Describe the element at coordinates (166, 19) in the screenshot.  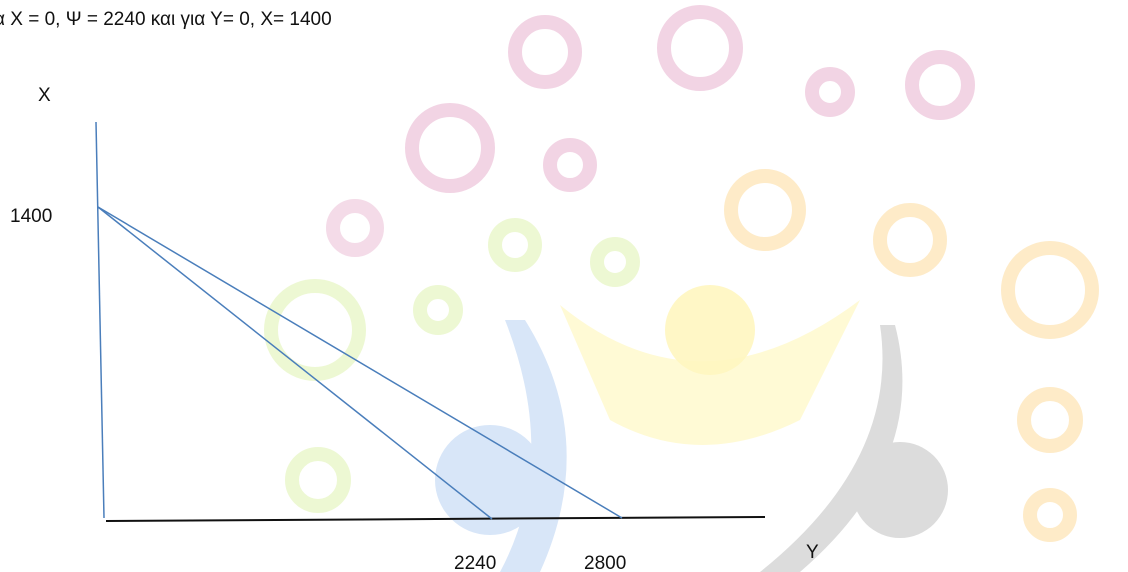
I see `header-text: α Χ = 0, Ψ = 2240 και για Υ= 0, Χ= 1400` at that location.